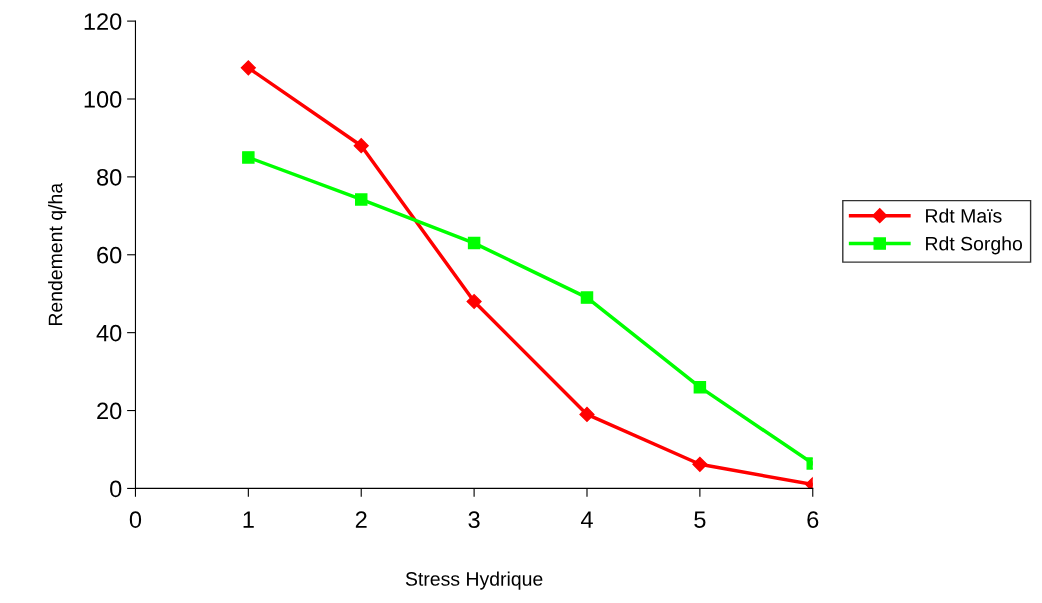 This screenshot has height=603, width=1042. Describe the element at coordinates (109, 255) in the screenshot. I see `y-tick-label: 60` at that location.